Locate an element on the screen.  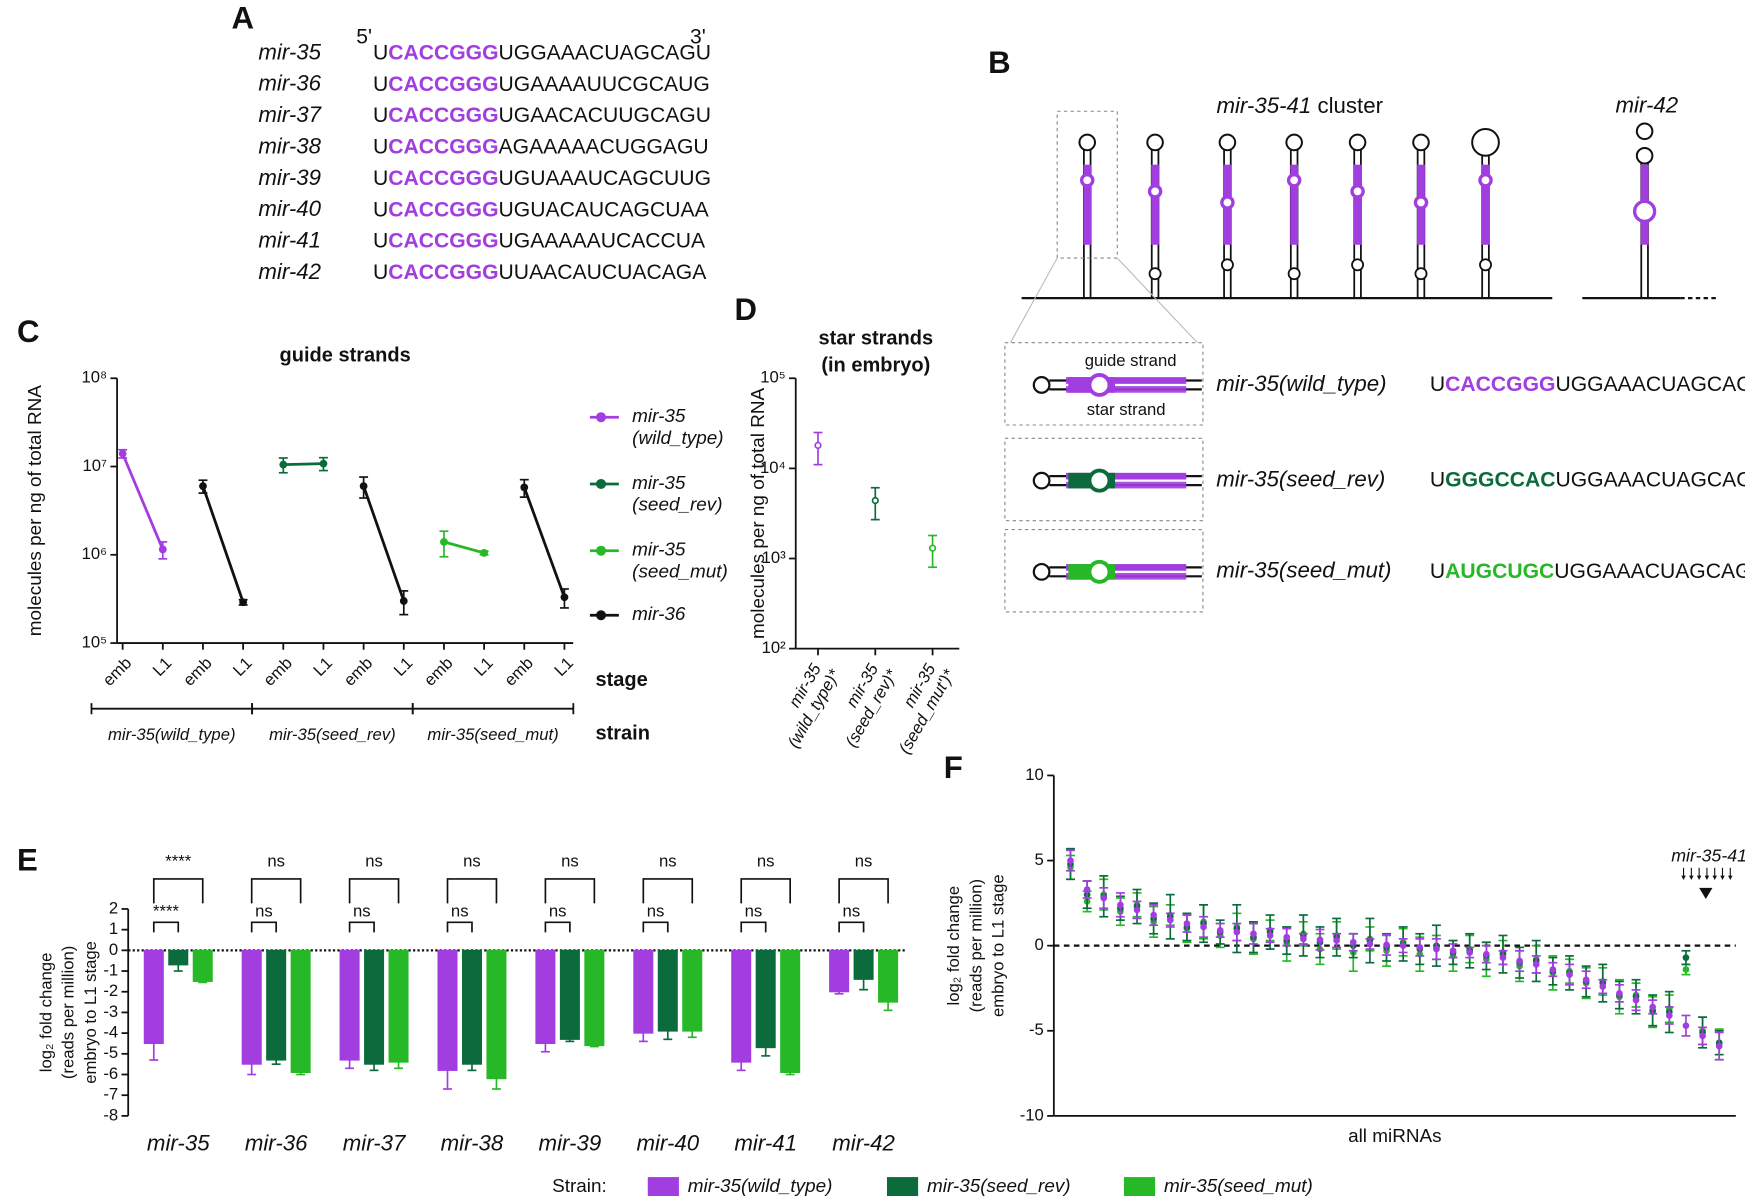
sequence-part: AUGCUGC is located at coordinates (1499, 570).